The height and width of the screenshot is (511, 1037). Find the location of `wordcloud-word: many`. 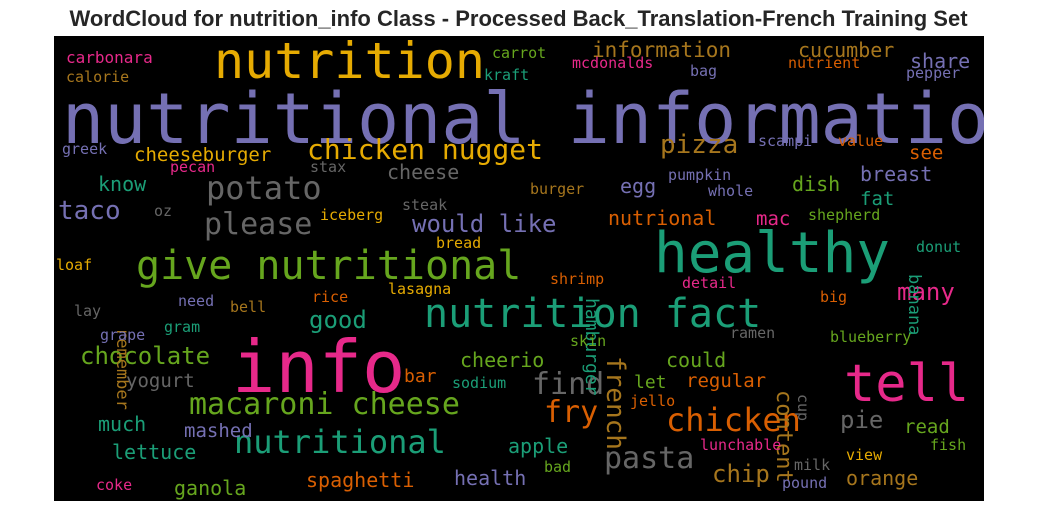

wordcloud-word: many is located at coordinates (926, 292).